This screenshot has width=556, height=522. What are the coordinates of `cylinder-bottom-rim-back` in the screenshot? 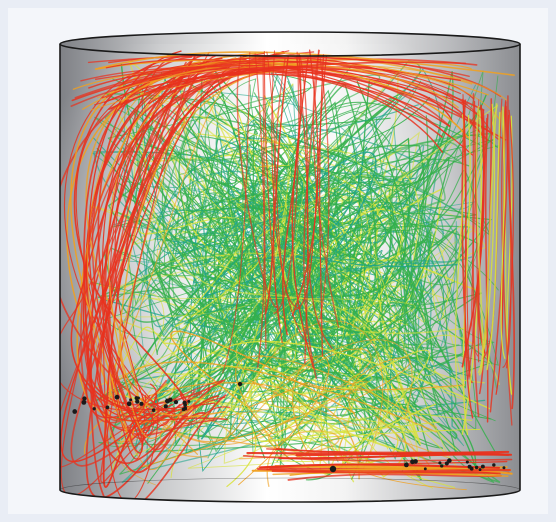 It's located at (290, 484).